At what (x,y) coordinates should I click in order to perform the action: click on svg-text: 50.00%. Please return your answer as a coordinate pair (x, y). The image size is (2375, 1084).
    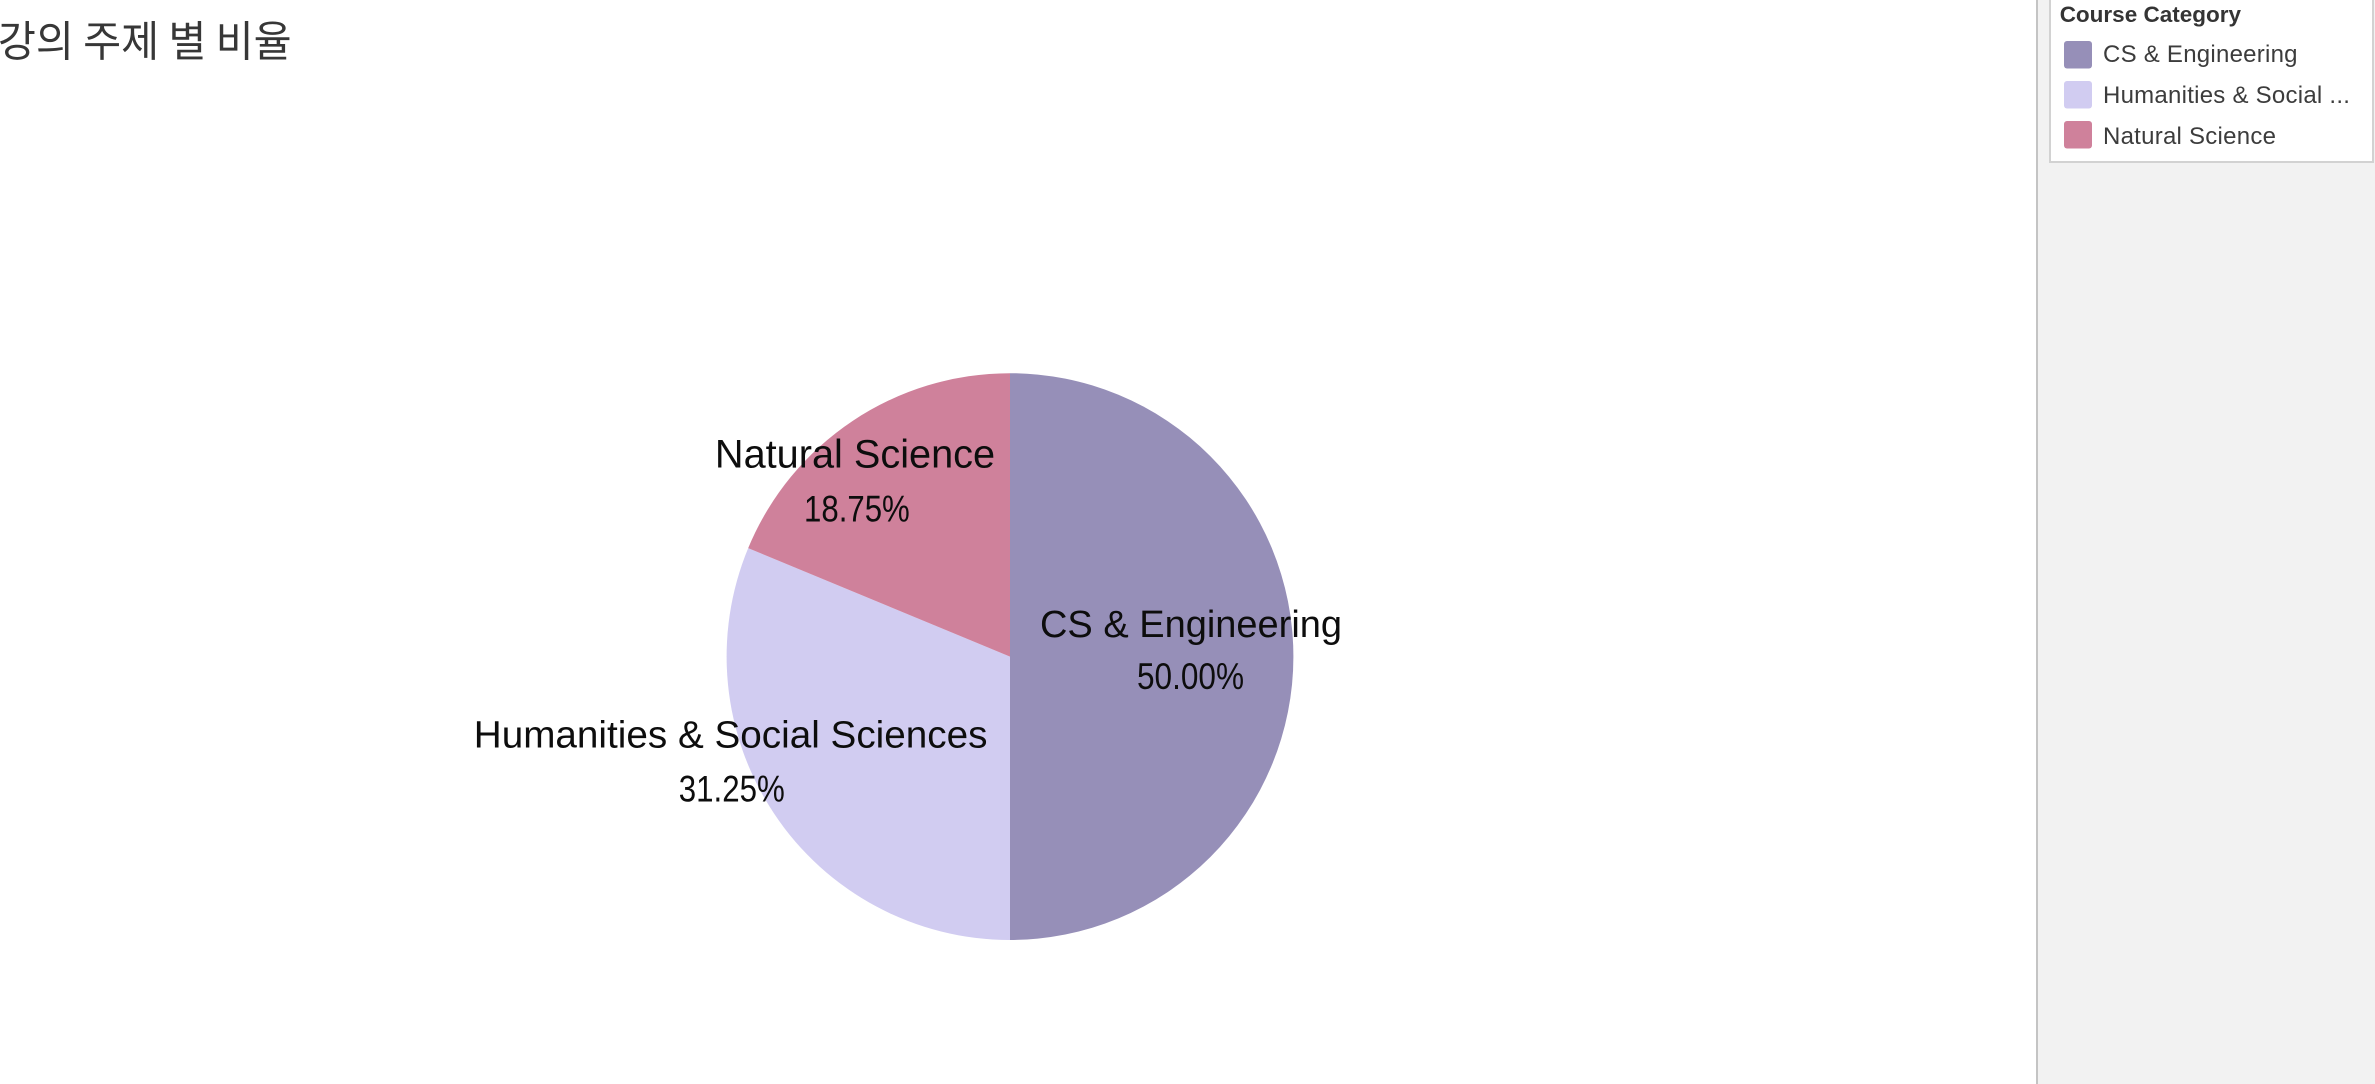
    Looking at the image, I should click on (1190, 677).